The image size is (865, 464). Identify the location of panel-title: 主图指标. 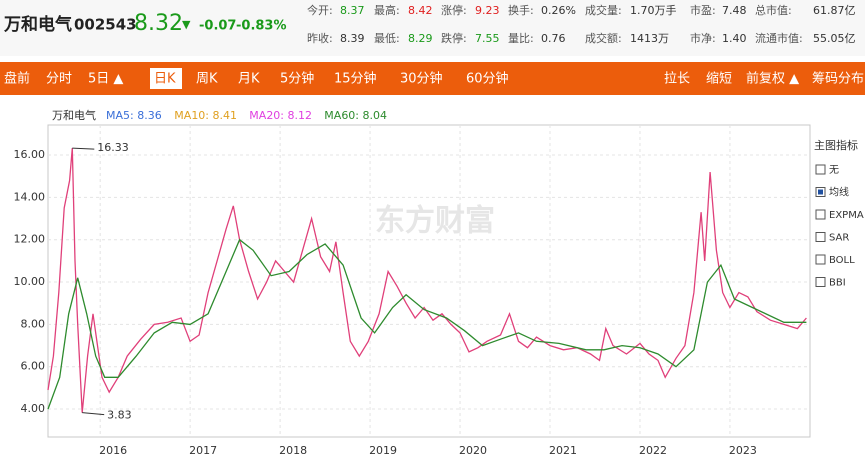
(836, 145).